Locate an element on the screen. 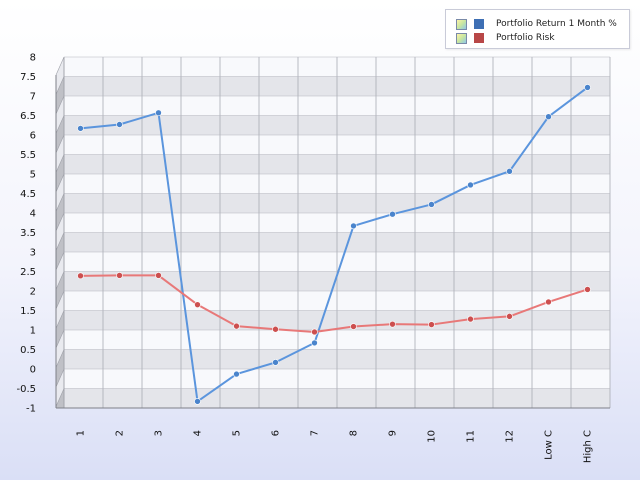 This screenshot has width=640, height=484. x-axis-tick-labels: 1 2 3 4 5 6 7 8 9 10 11 12 Low C High C is located at coordinates (335, 446).